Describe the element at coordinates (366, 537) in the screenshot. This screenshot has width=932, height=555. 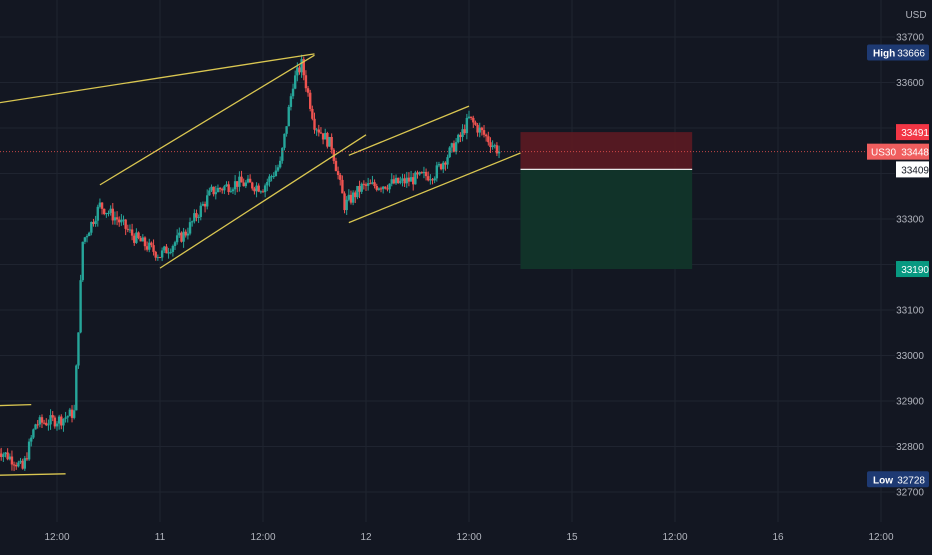
I see `x-tick-label: 12` at that location.